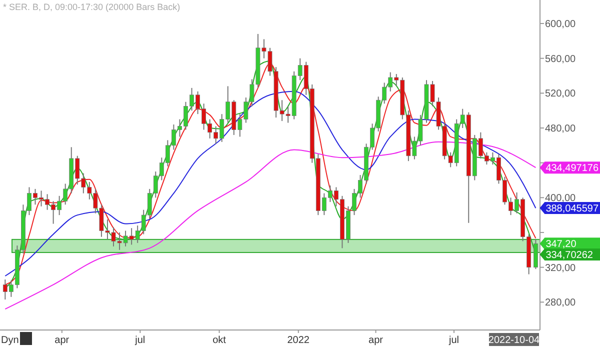 The image size is (600, 347). What do you see at coordinates (536, 254) in the screenshot?
I see `candlestick` at bounding box center [536, 254].